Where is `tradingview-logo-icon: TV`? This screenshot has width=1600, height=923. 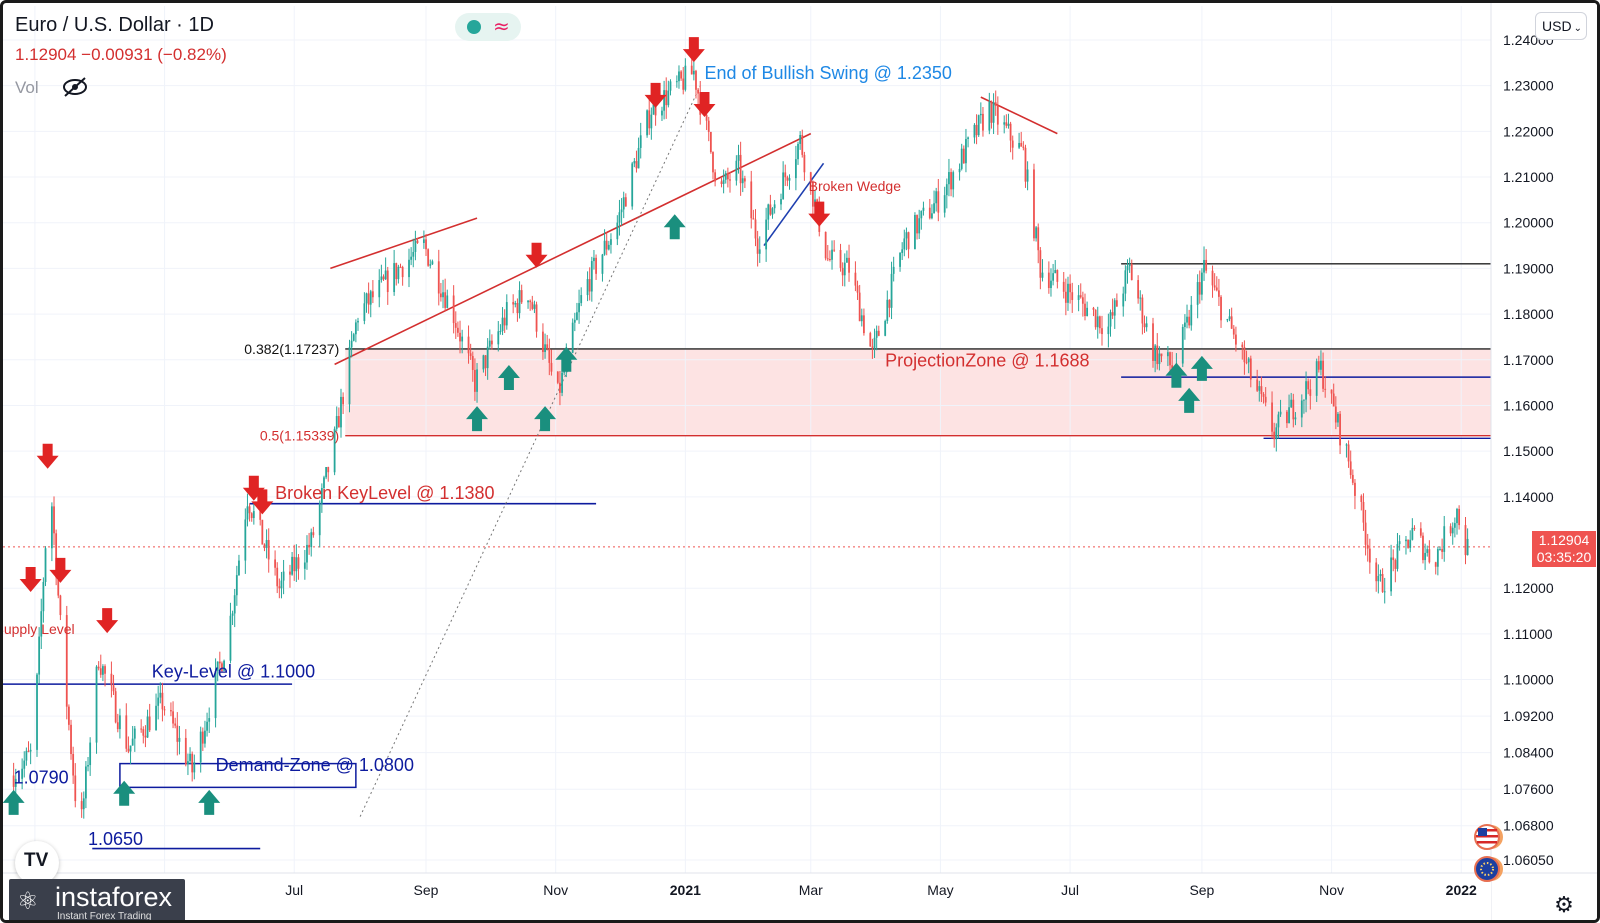
tradingview-logo-icon: TV is located at coordinates (37, 863).